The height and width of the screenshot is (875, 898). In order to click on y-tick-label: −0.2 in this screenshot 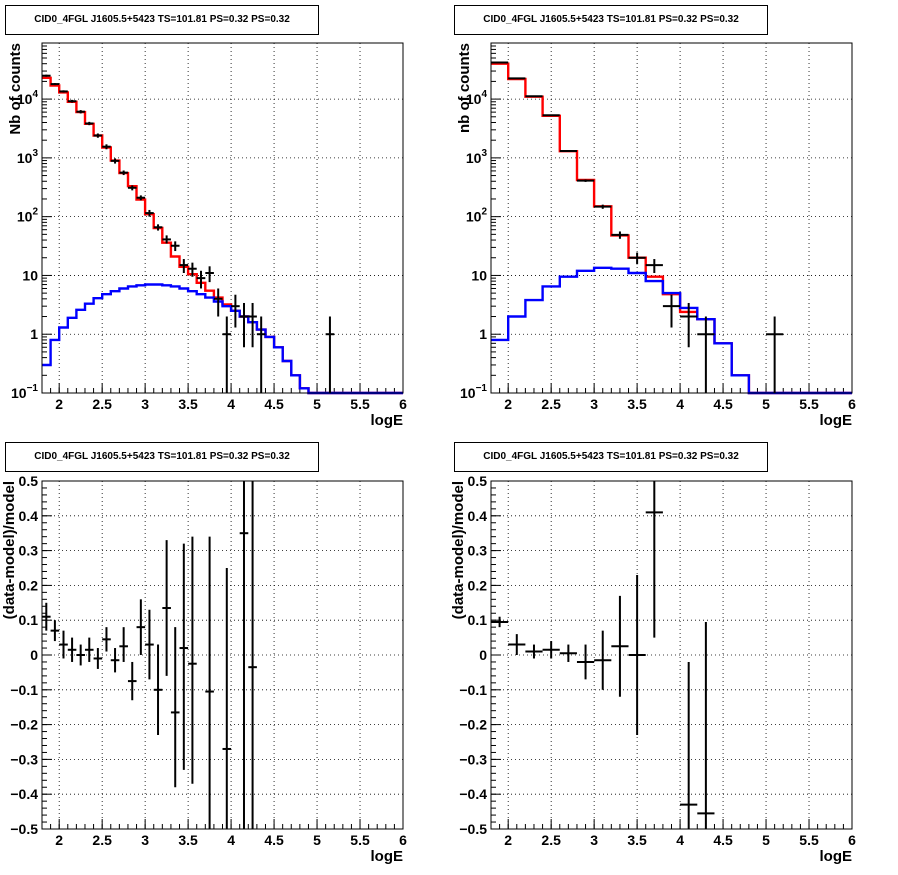, I will do `click(24, 725)`.